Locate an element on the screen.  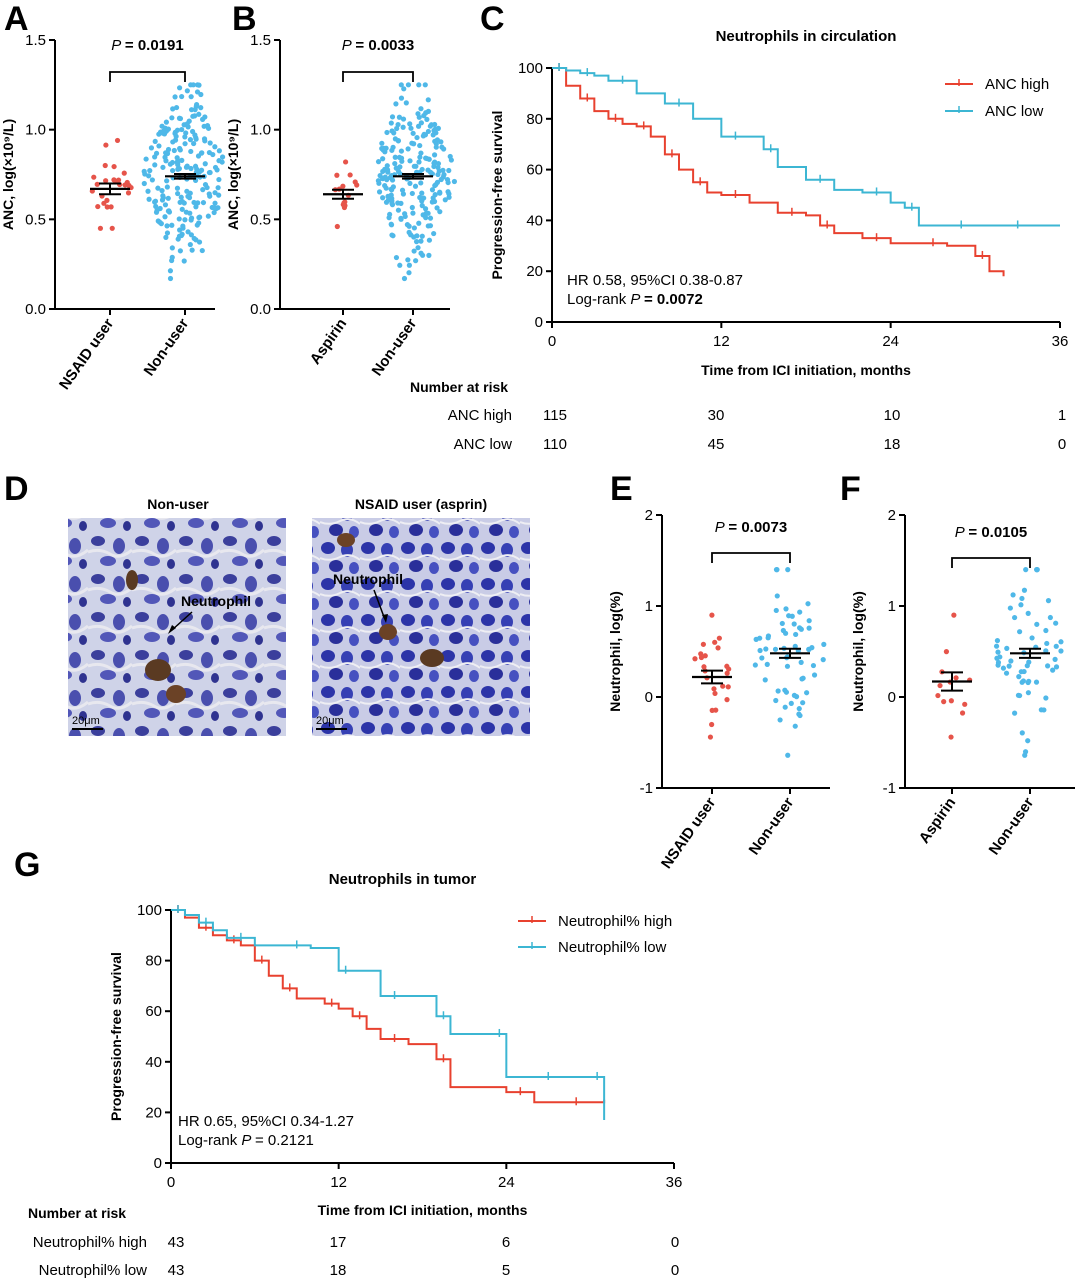
risk-value: 0 is located at coordinates (675, 1242).